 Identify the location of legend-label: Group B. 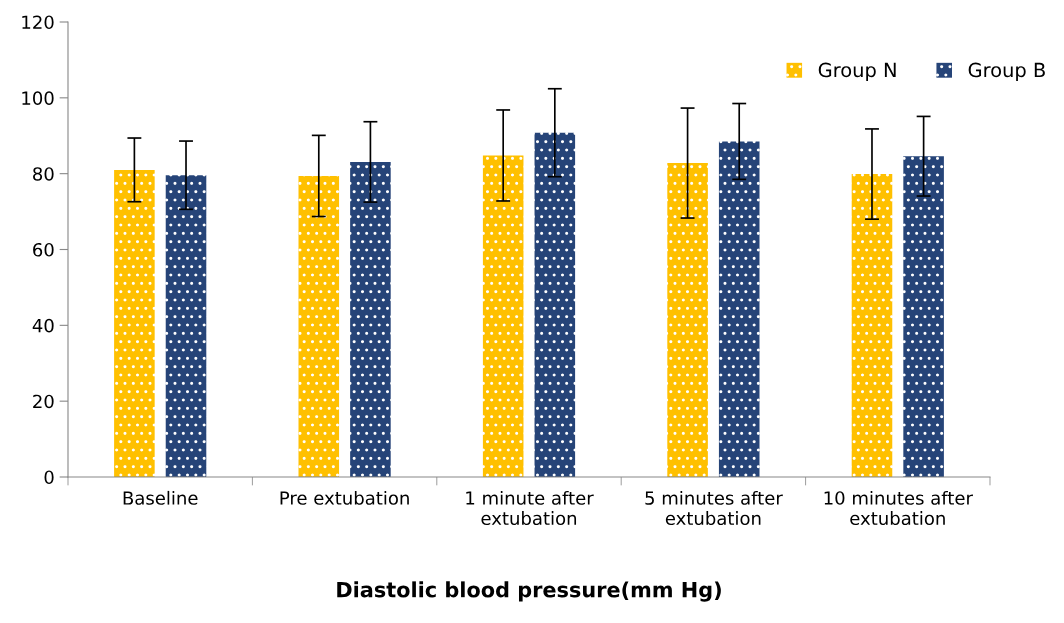
(1006, 72).